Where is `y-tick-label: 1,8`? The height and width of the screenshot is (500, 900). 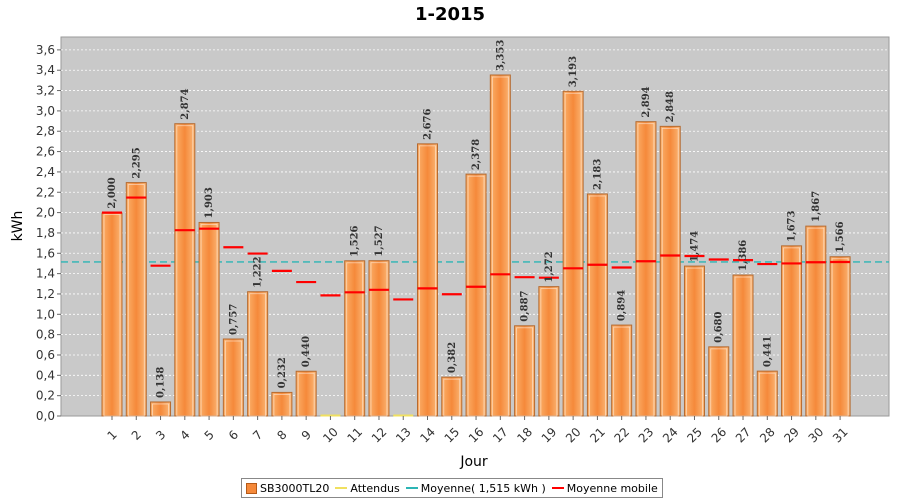 y-tick-label: 1,8 is located at coordinates (45, 233).